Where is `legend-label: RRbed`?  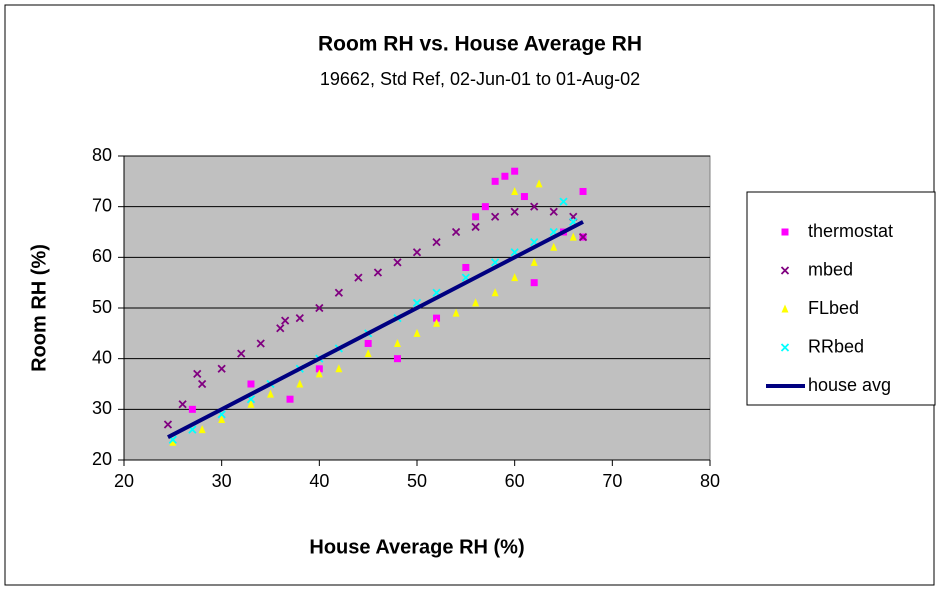
legend-label: RRbed is located at coordinates (836, 346).